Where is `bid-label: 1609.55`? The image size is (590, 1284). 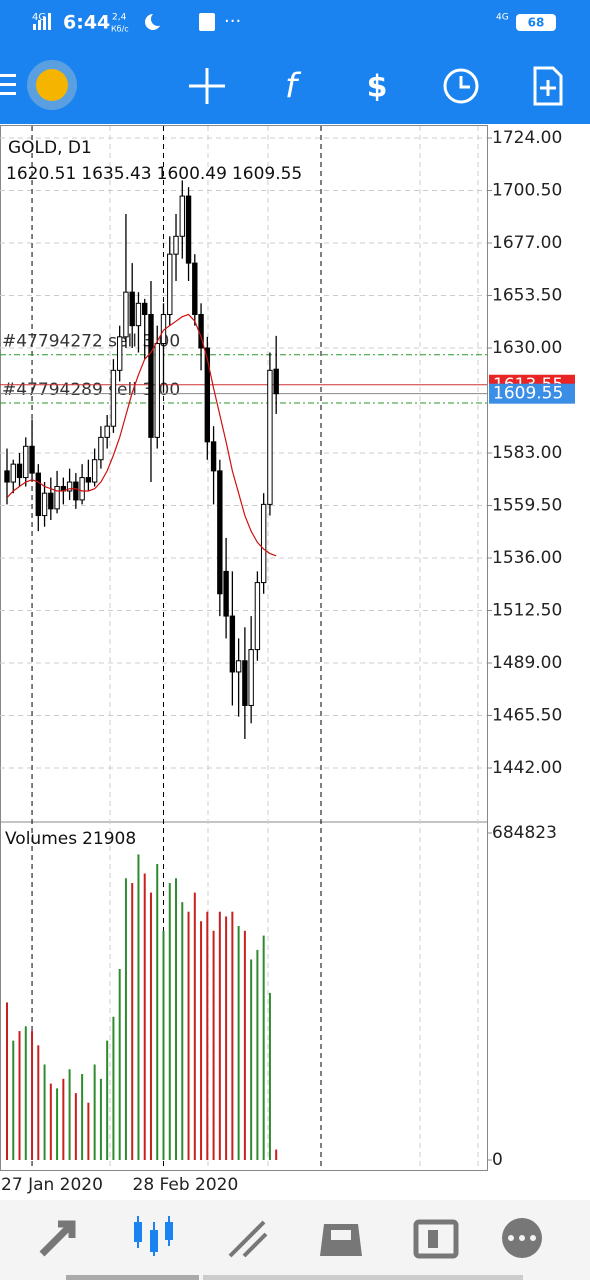
bid-label: 1609.55 is located at coordinates (528, 394).